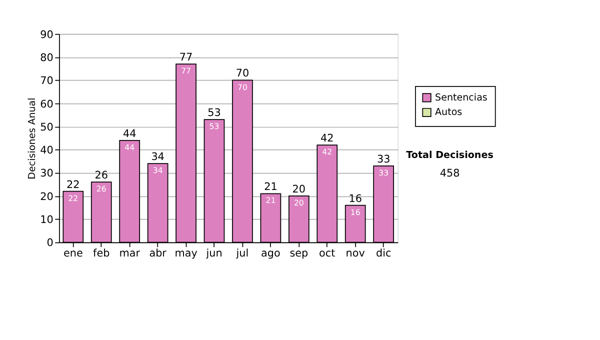  Describe the element at coordinates (355, 198) in the screenshot. I see `total-label: 16` at that location.